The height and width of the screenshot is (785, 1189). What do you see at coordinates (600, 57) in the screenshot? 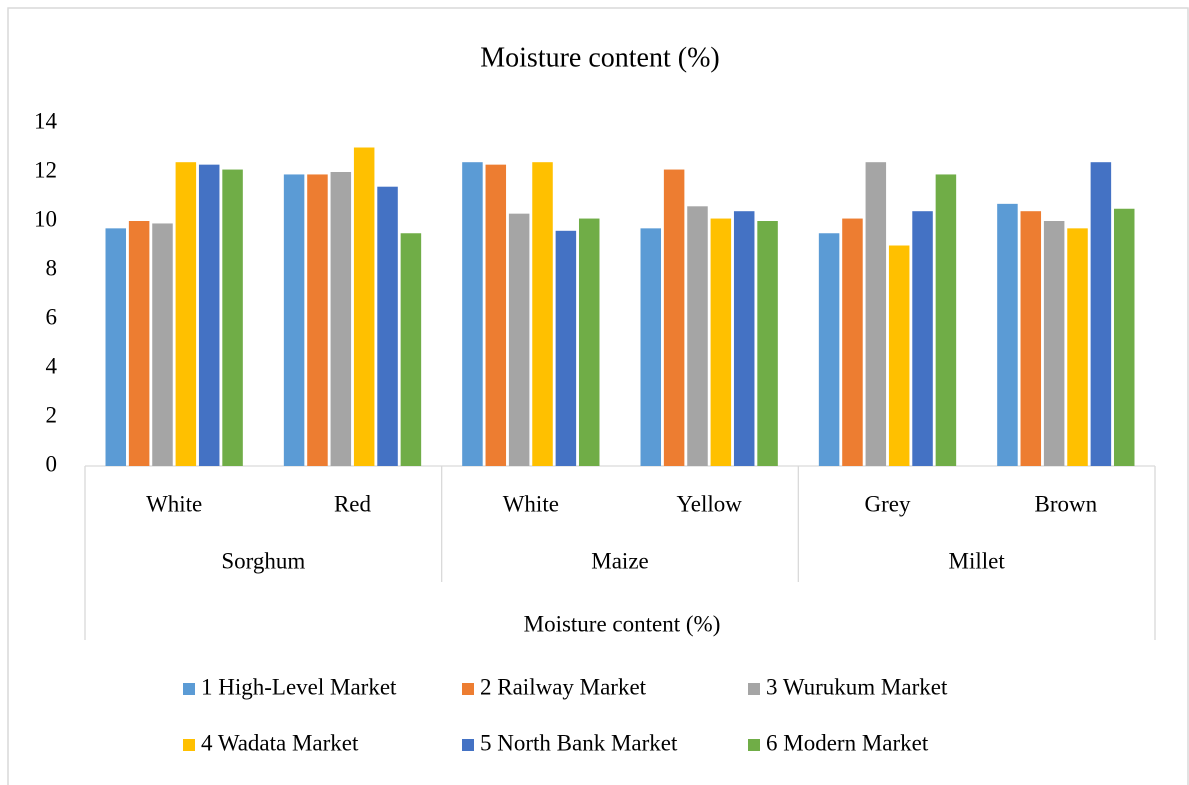
I see `chart-title: Moisture content (%)` at bounding box center [600, 57].